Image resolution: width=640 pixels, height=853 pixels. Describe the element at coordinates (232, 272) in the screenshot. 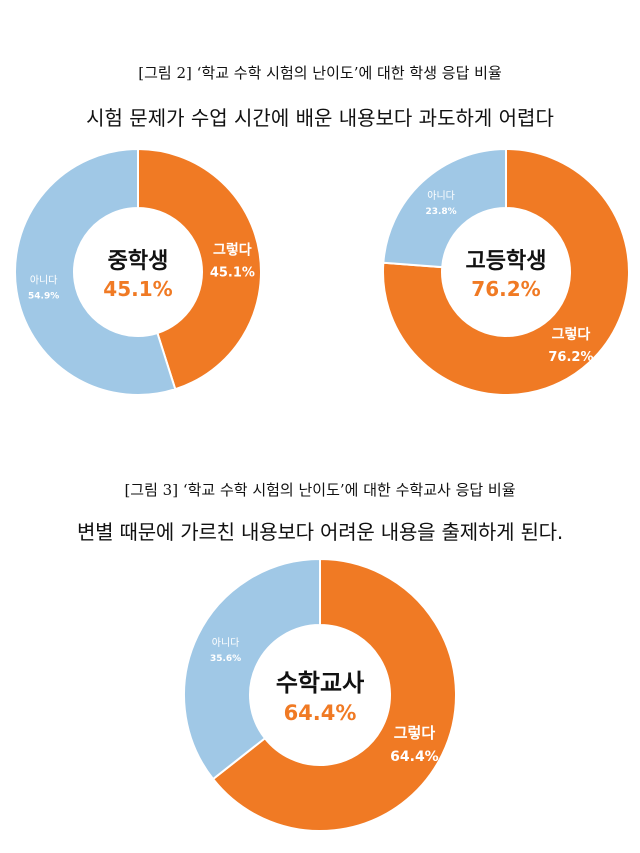

I see `yes-slice-value: 45.1%` at that location.